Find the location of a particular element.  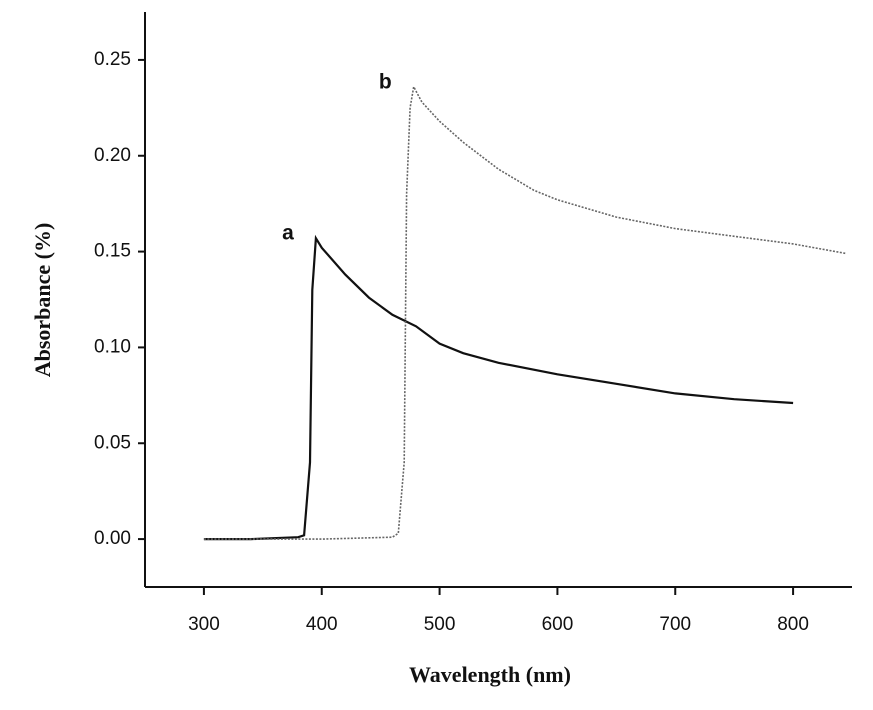

series-label: b is located at coordinates (385, 81).